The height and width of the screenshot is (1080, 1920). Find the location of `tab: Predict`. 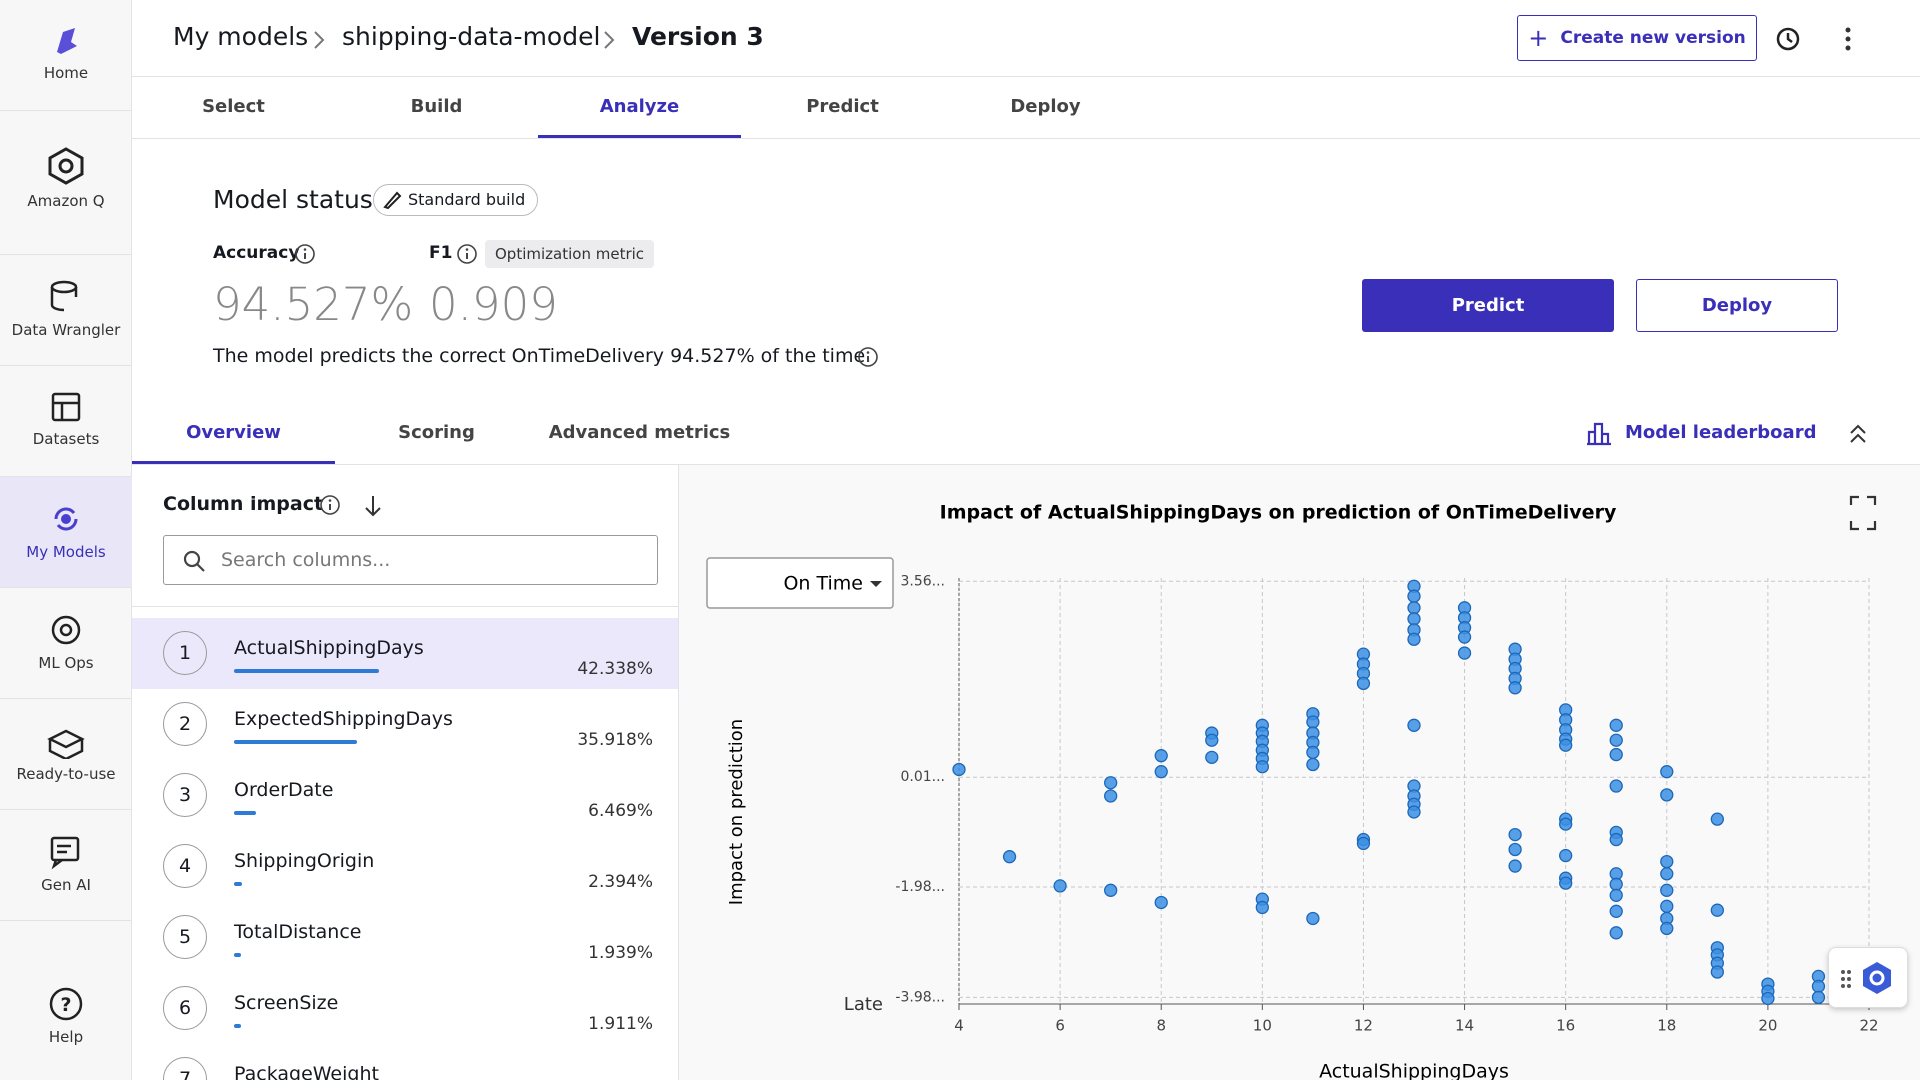

tab: Predict is located at coordinates (842, 106).